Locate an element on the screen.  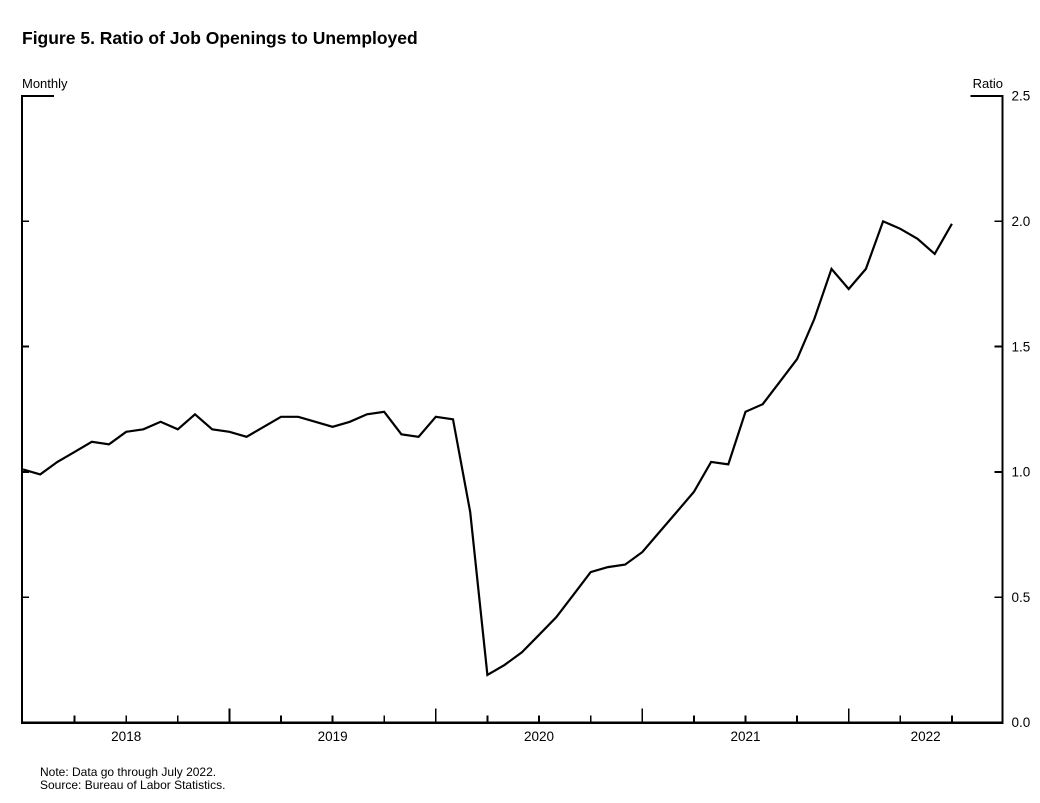
y-tick-label: 1.0 is located at coordinates (1021, 472).